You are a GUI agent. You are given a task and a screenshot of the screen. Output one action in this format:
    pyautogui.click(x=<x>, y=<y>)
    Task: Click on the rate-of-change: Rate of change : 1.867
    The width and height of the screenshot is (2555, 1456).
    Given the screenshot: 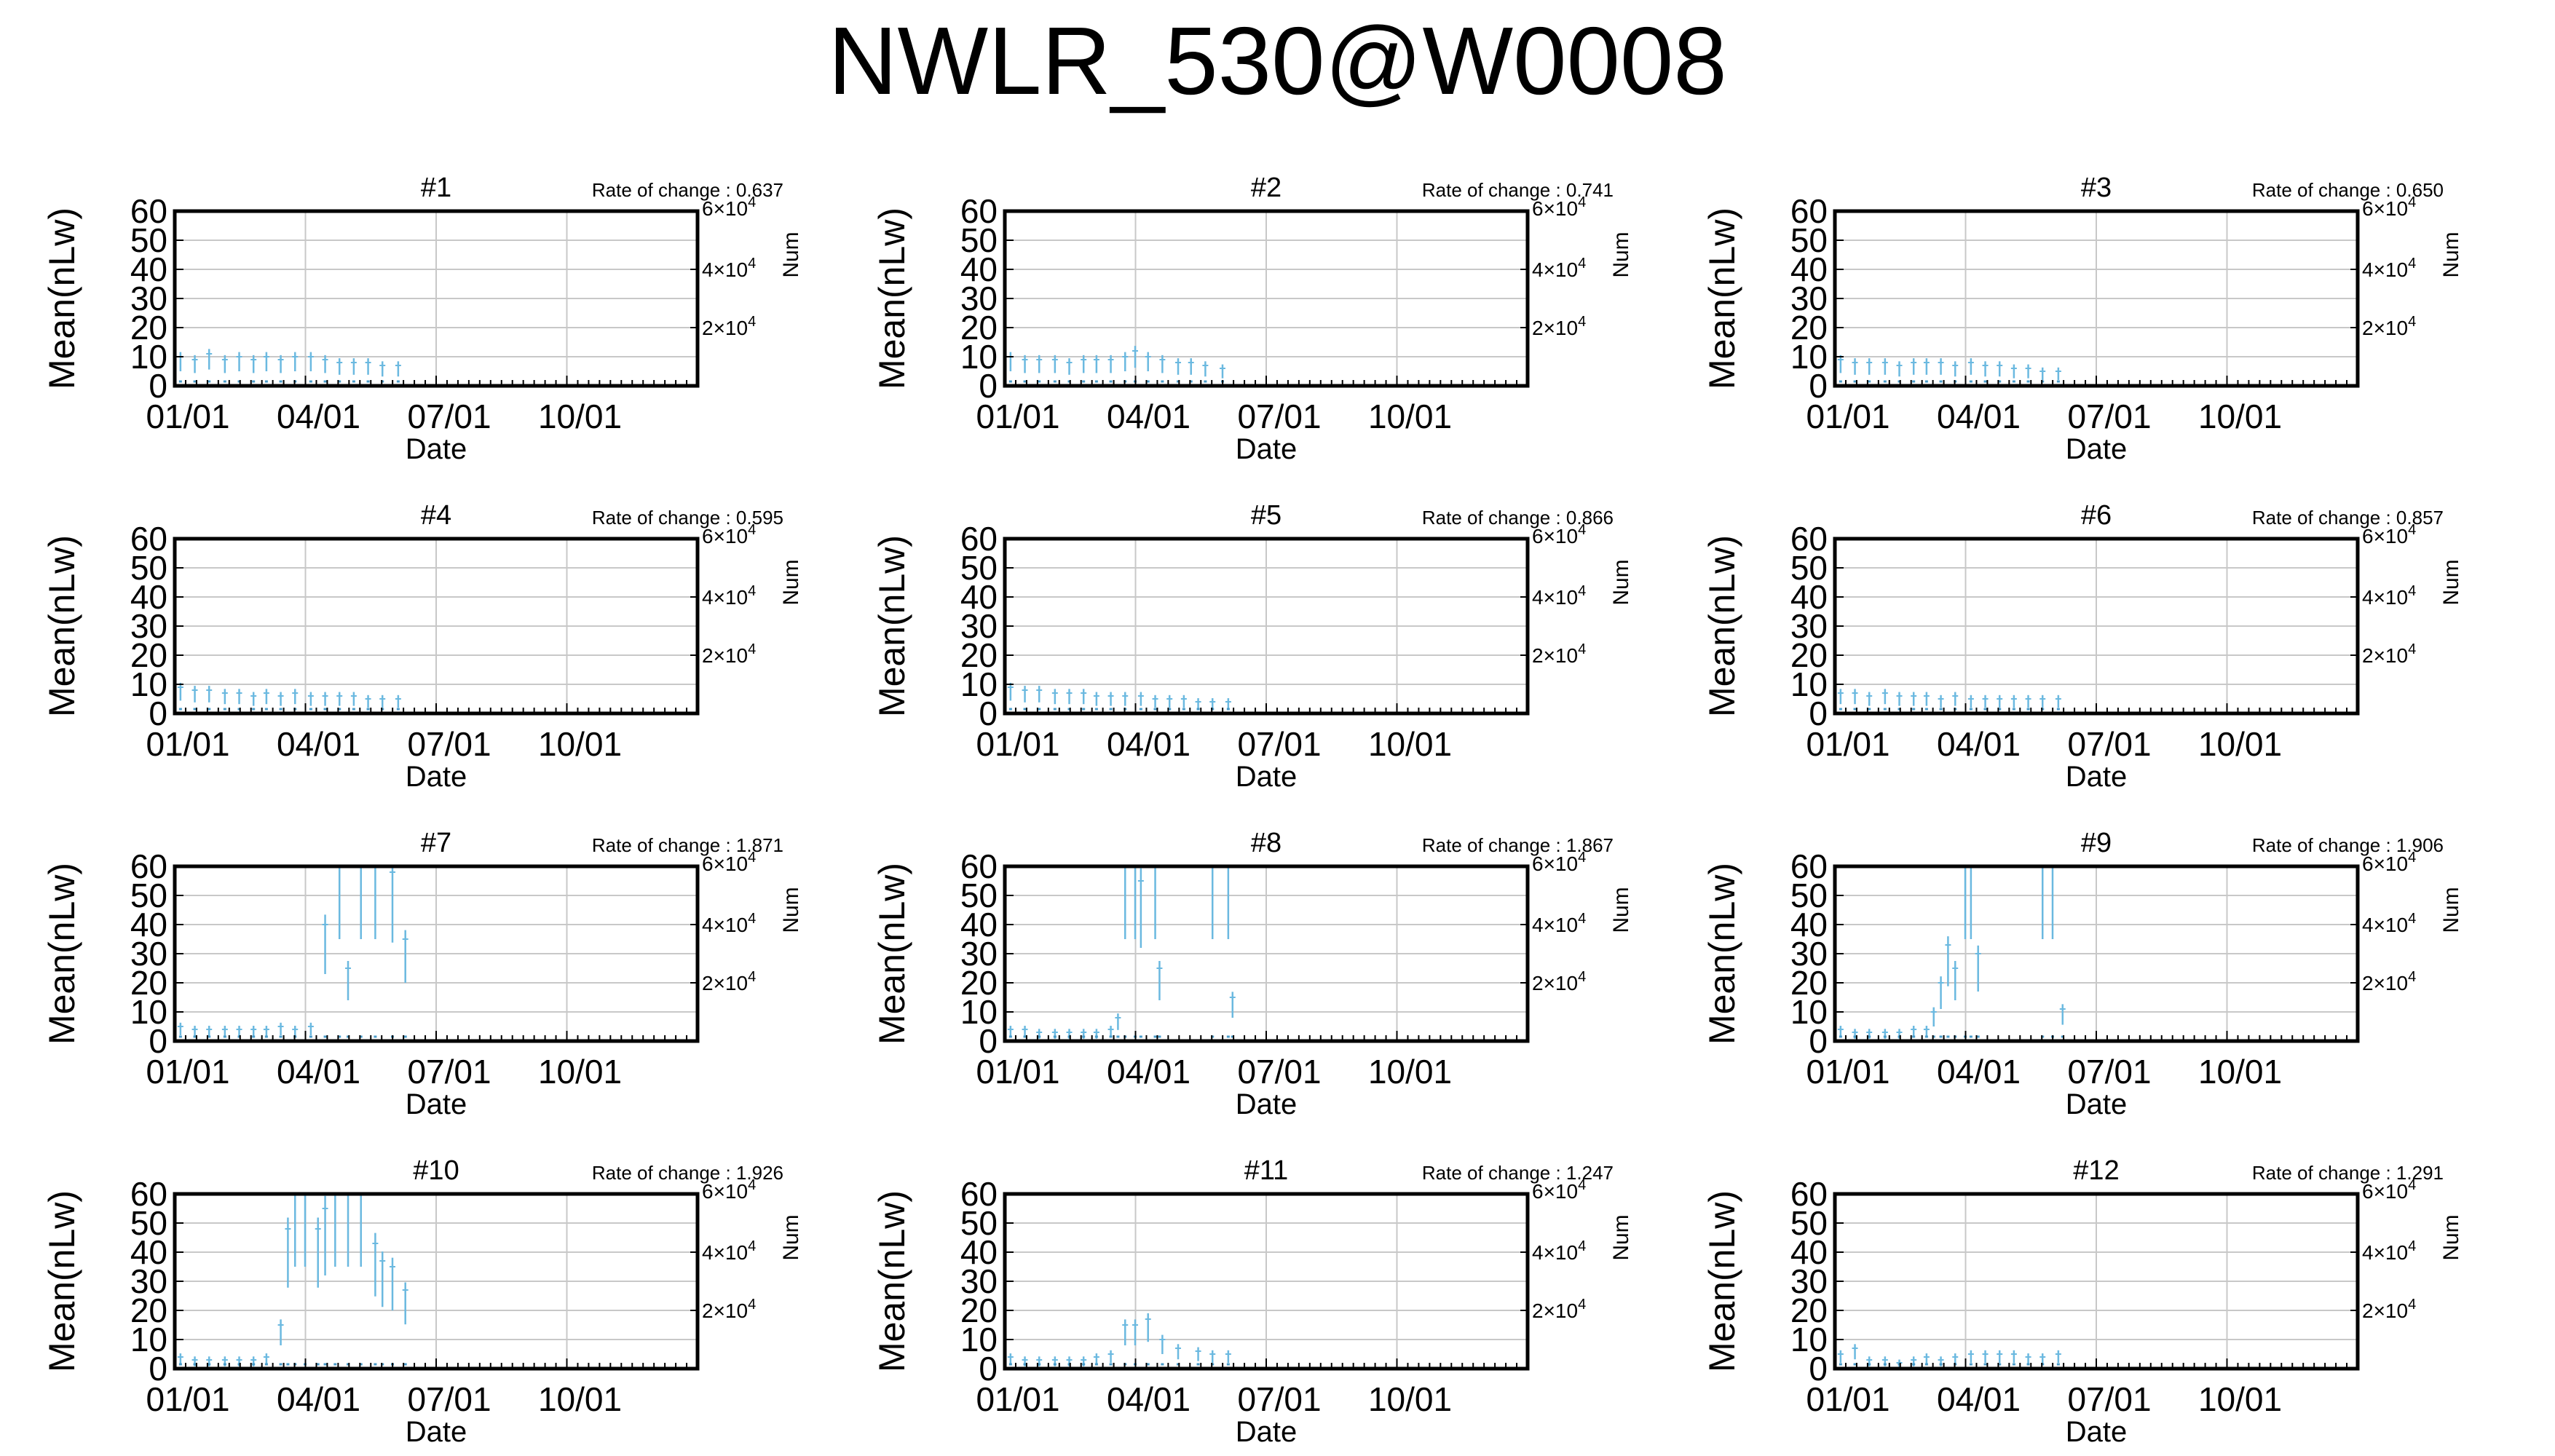 What is the action you would take?
    pyautogui.click(x=1518, y=845)
    